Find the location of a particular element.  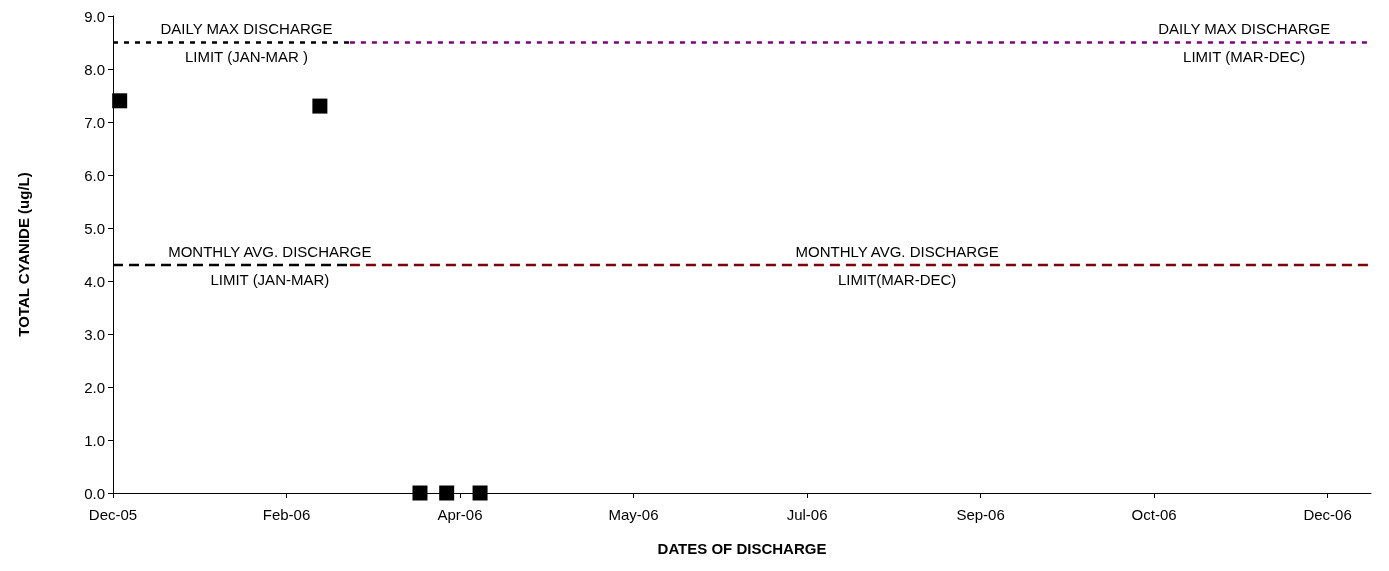

x-tick-label: Sep-06 is located at coordinates (980, 514).